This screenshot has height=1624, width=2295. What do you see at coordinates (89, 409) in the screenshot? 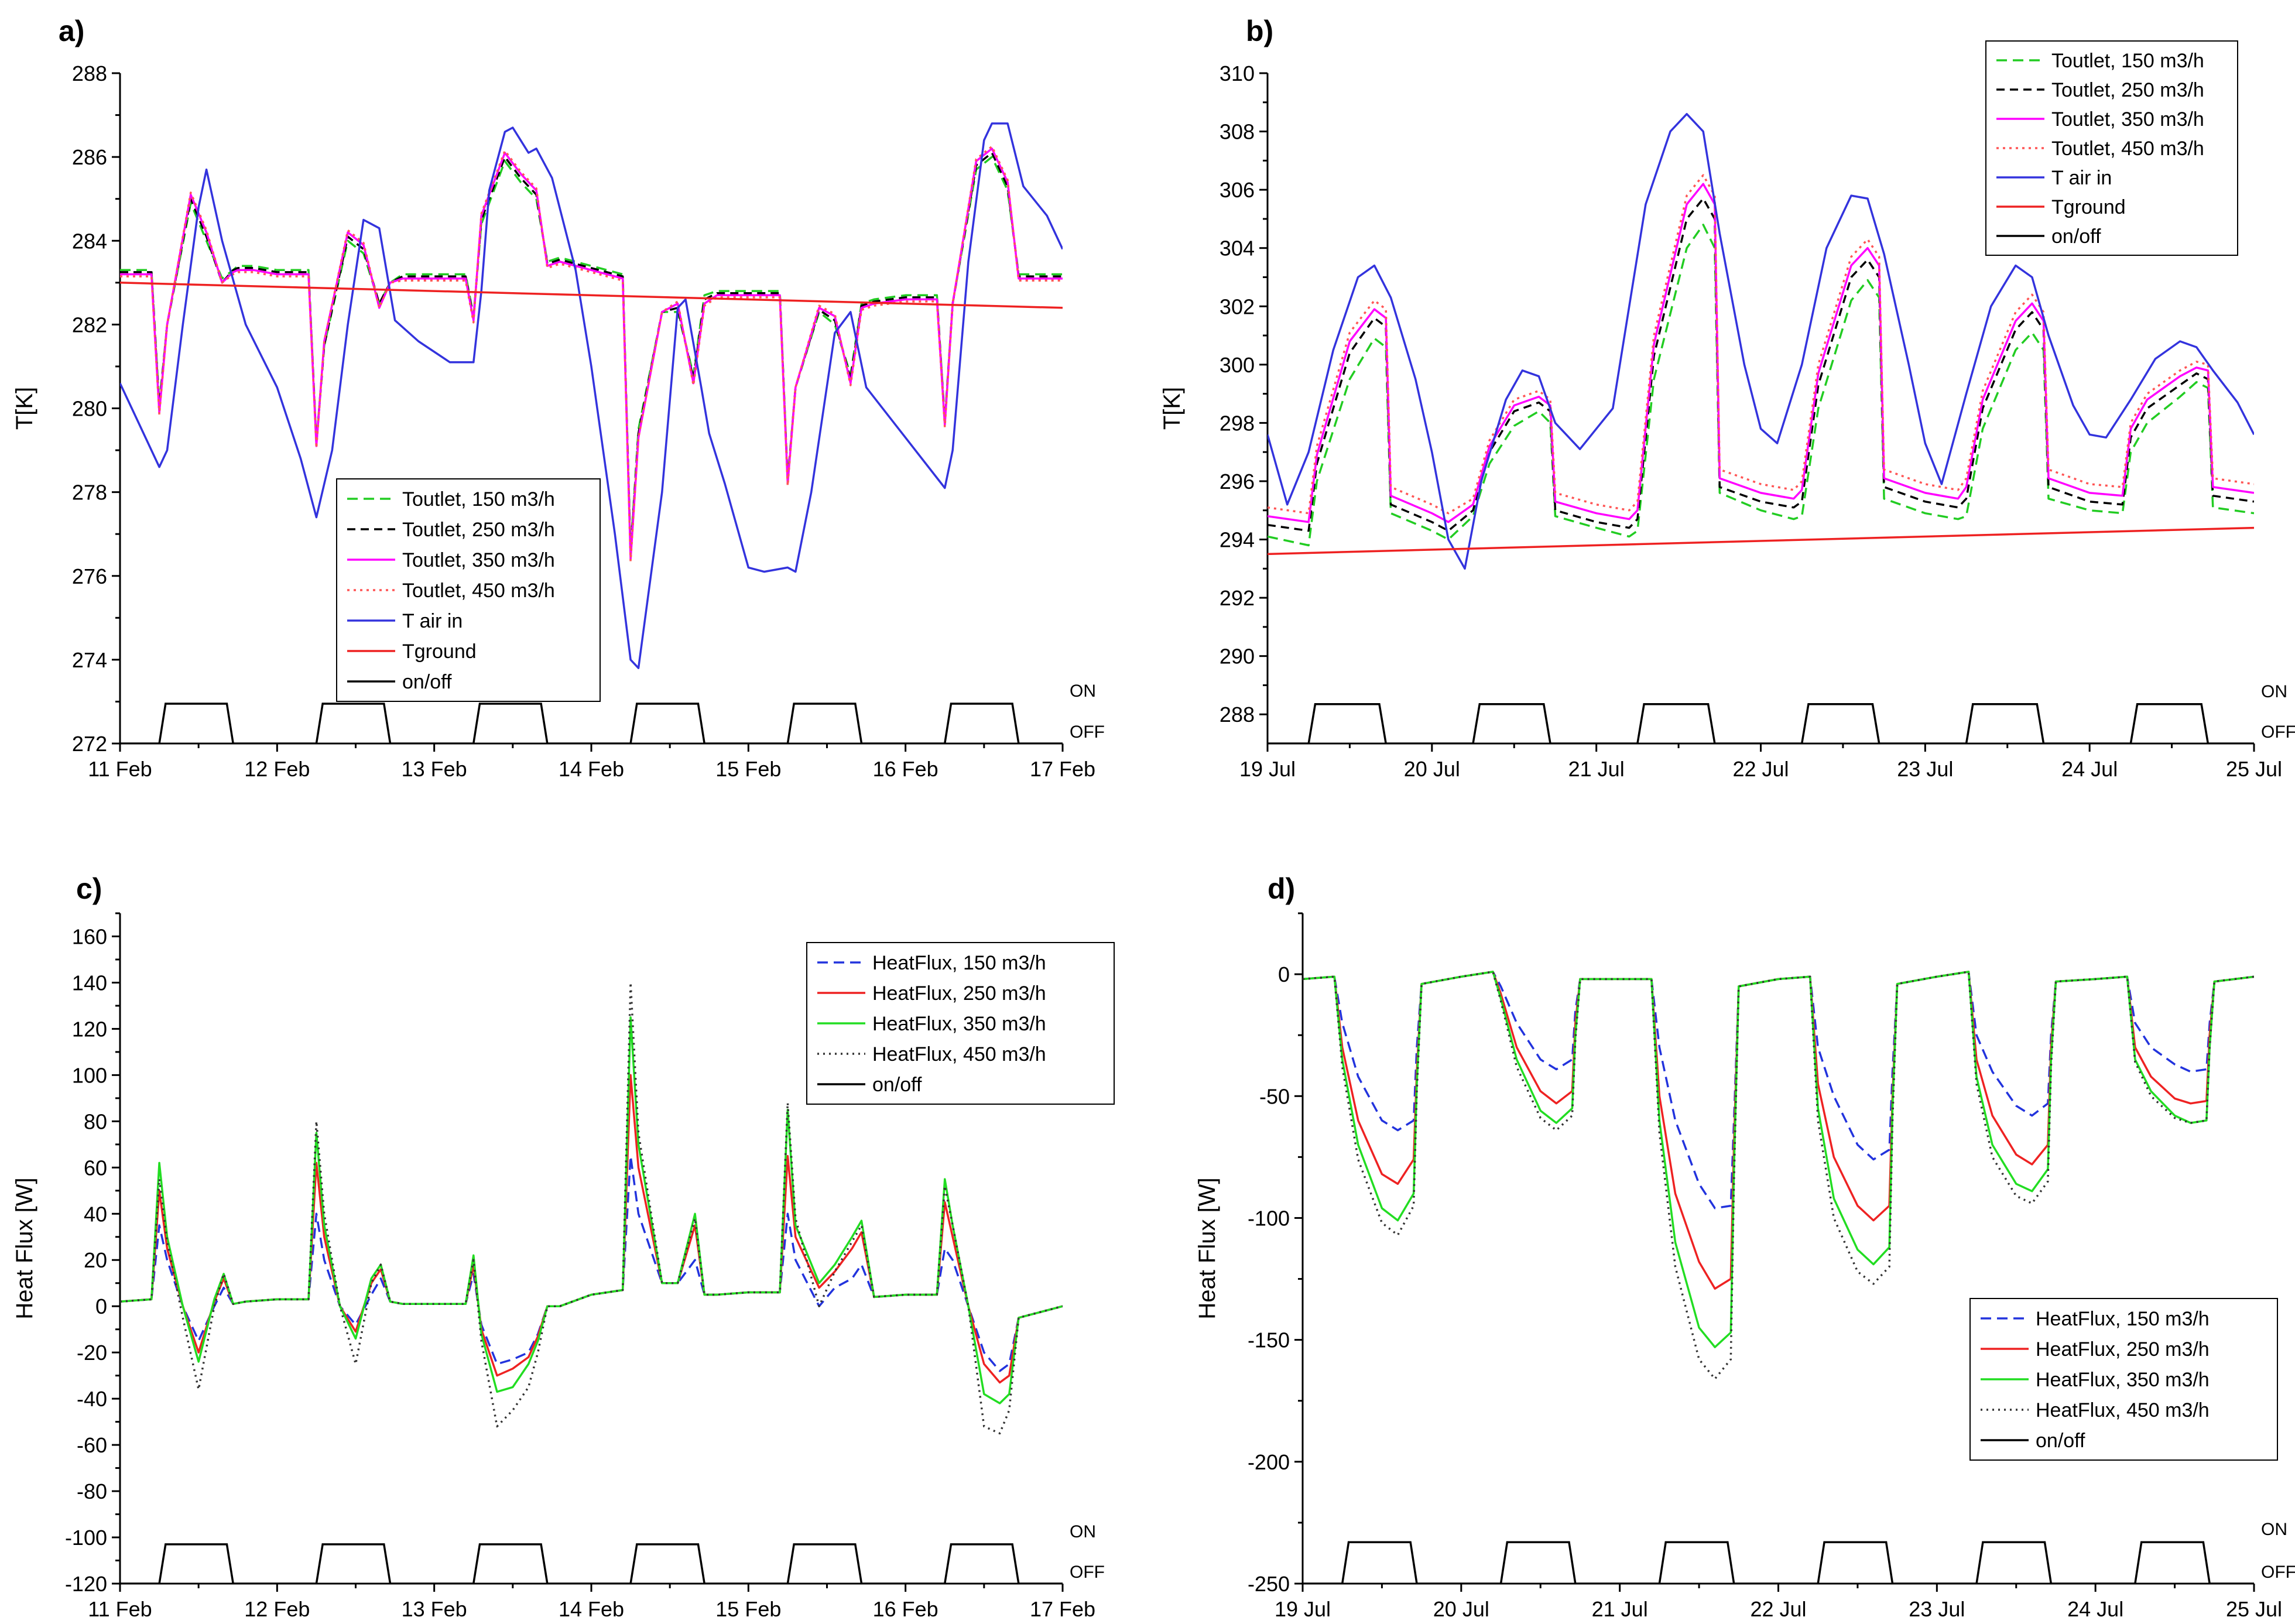
I see `y-tick-label: 280` at bounding box center [89, 409].